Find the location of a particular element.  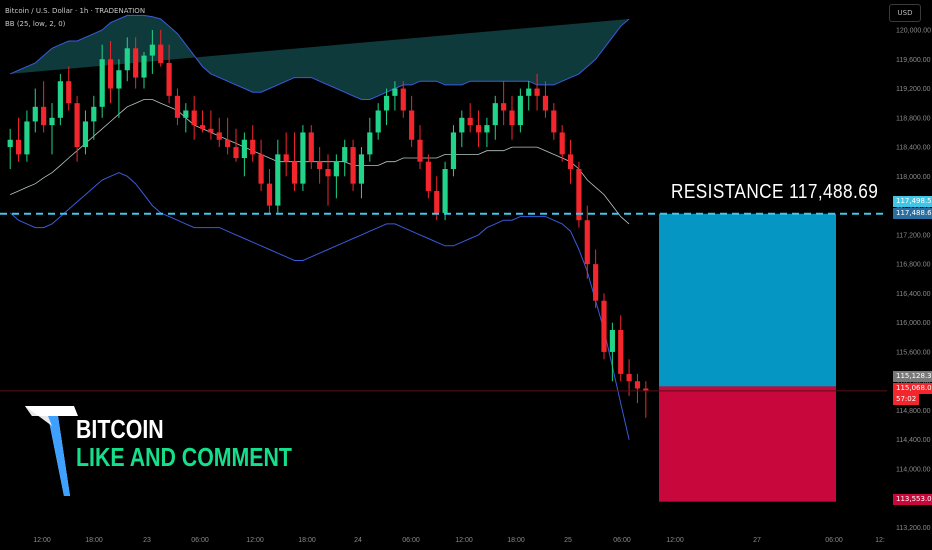

bollinger-upper-line is located at coordinates (319, 57).